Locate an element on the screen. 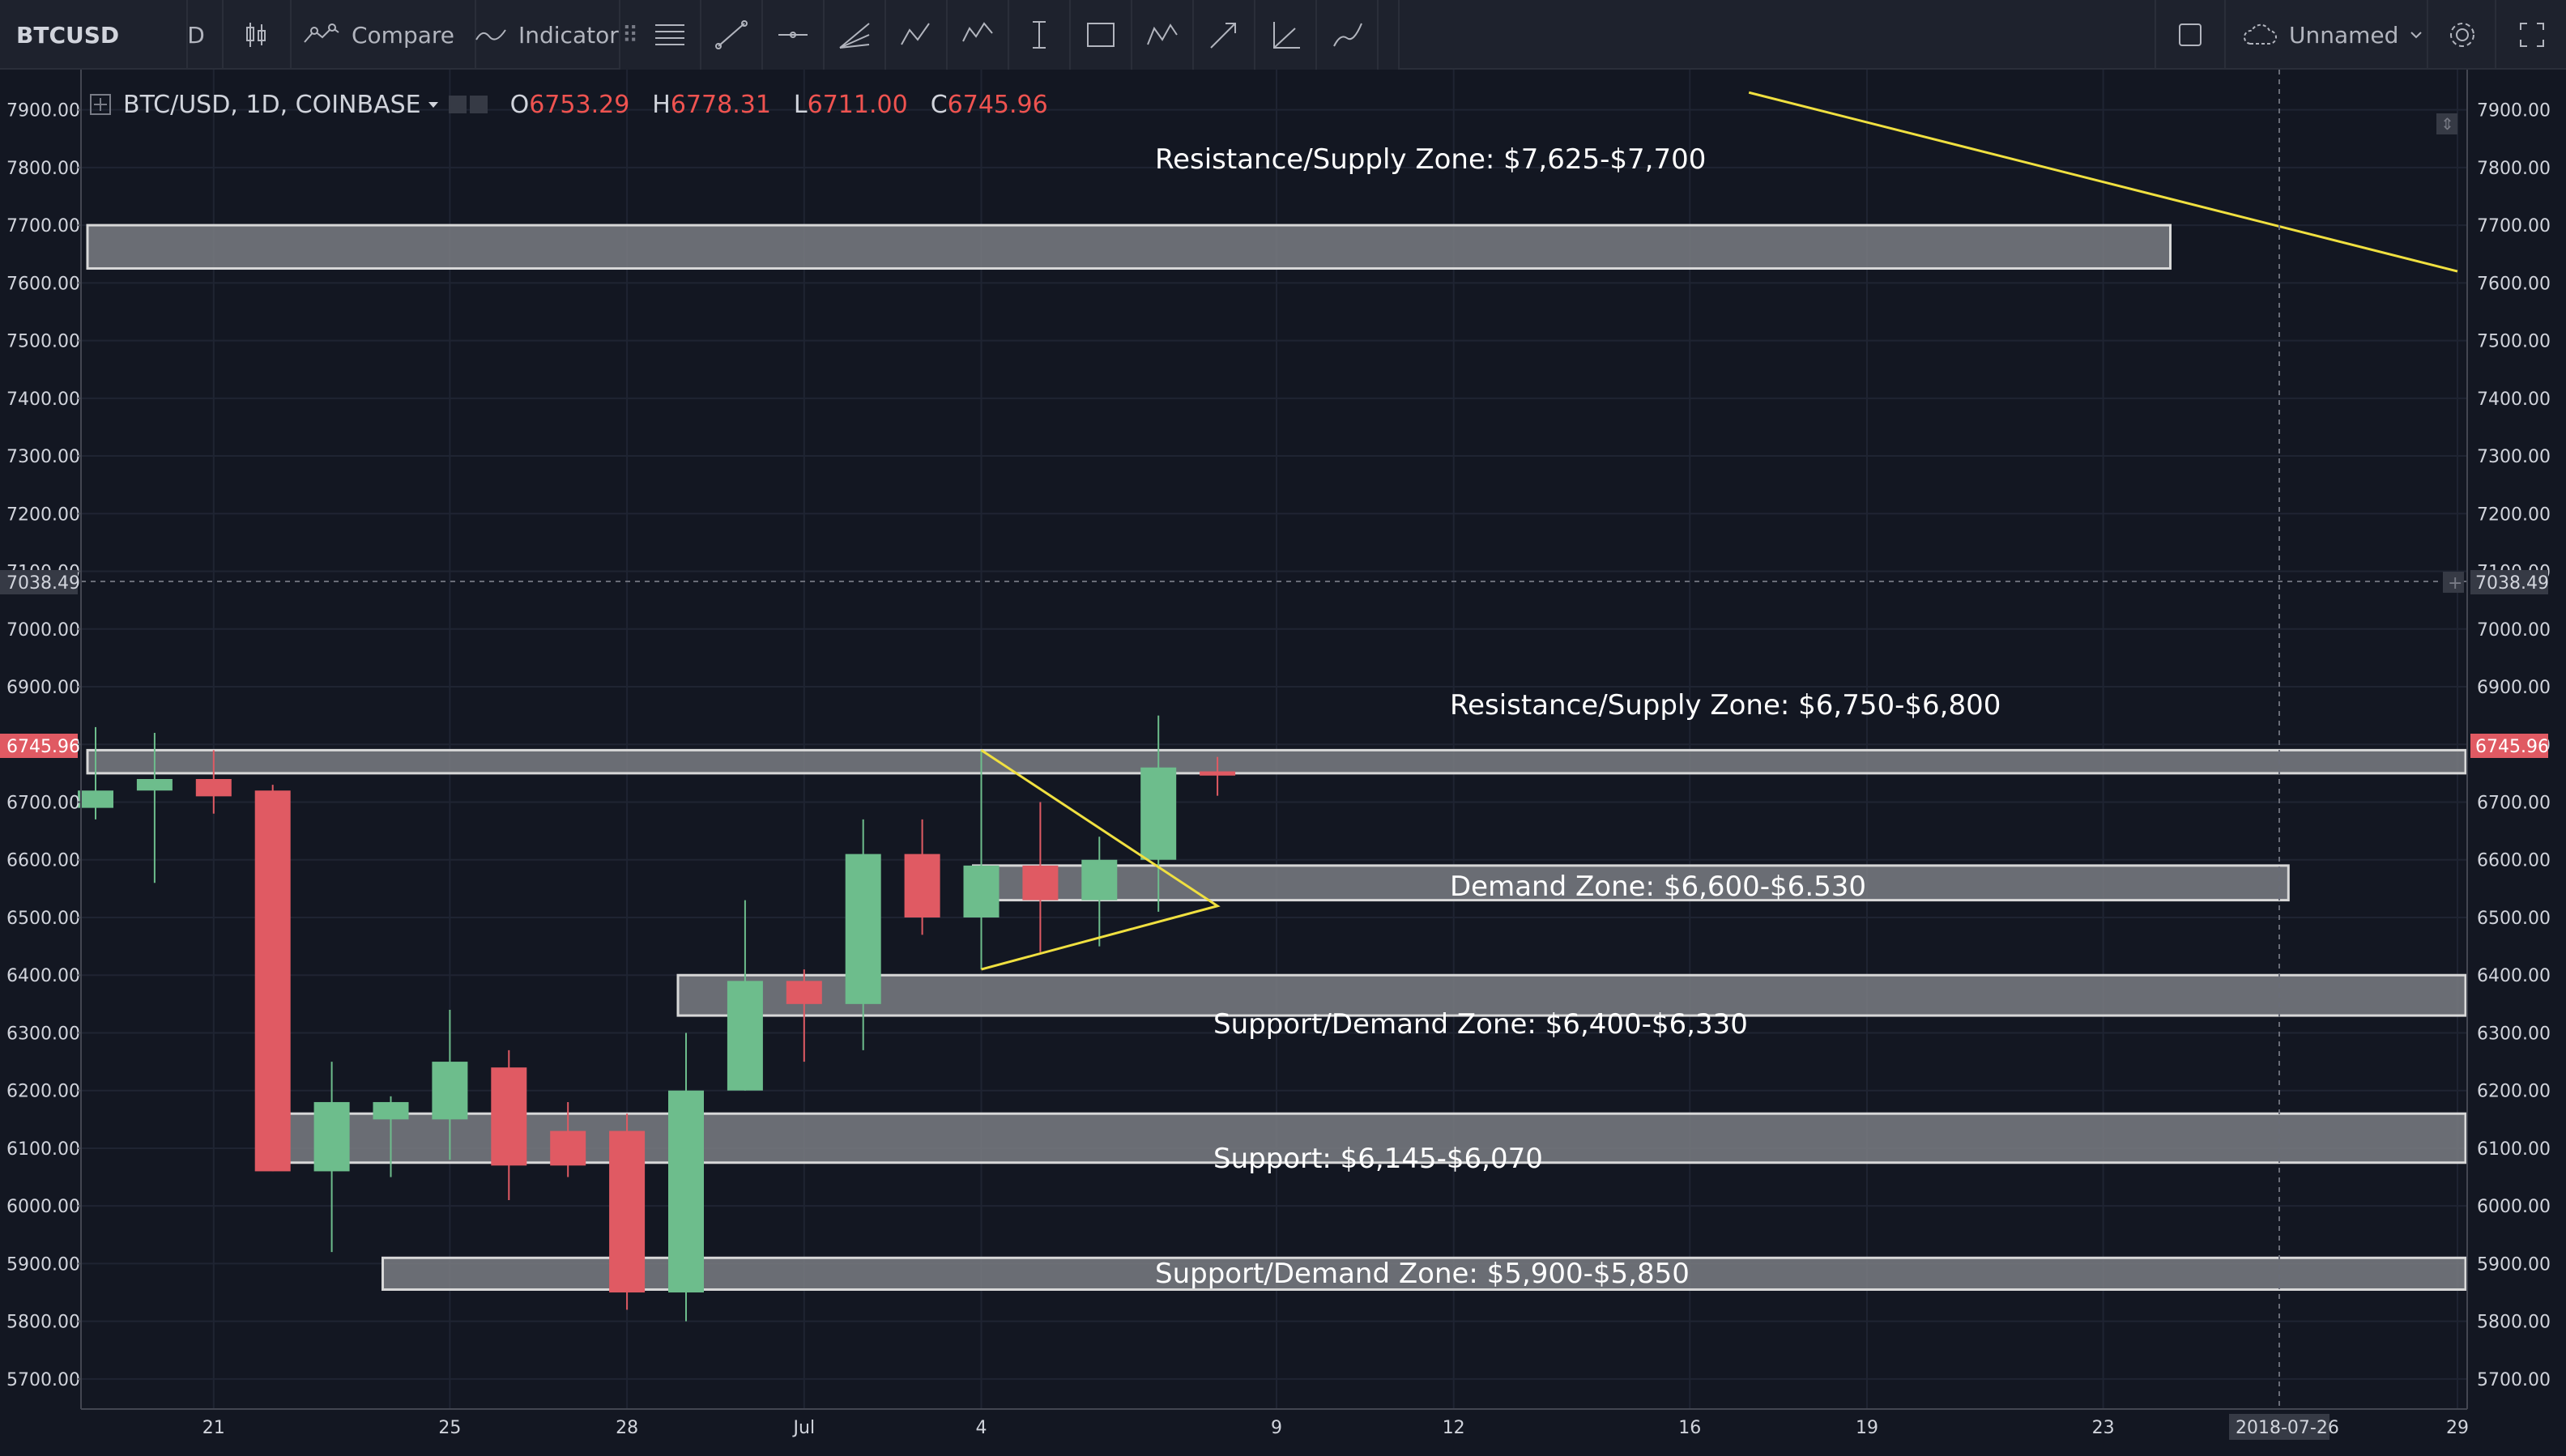 This screenshot has width=2566, height=1456. arrow-tool-button is located at coordinates (1224, 35).